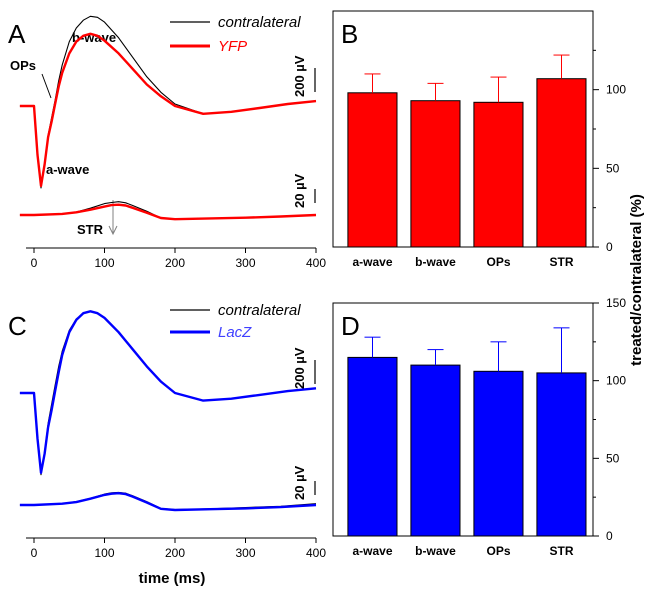 This screenshot has width=651, height=590. What do you see at coordinates (17, 34) in the screenshot?
I see `panel-label-a: A` at bounding box center [17, 34].